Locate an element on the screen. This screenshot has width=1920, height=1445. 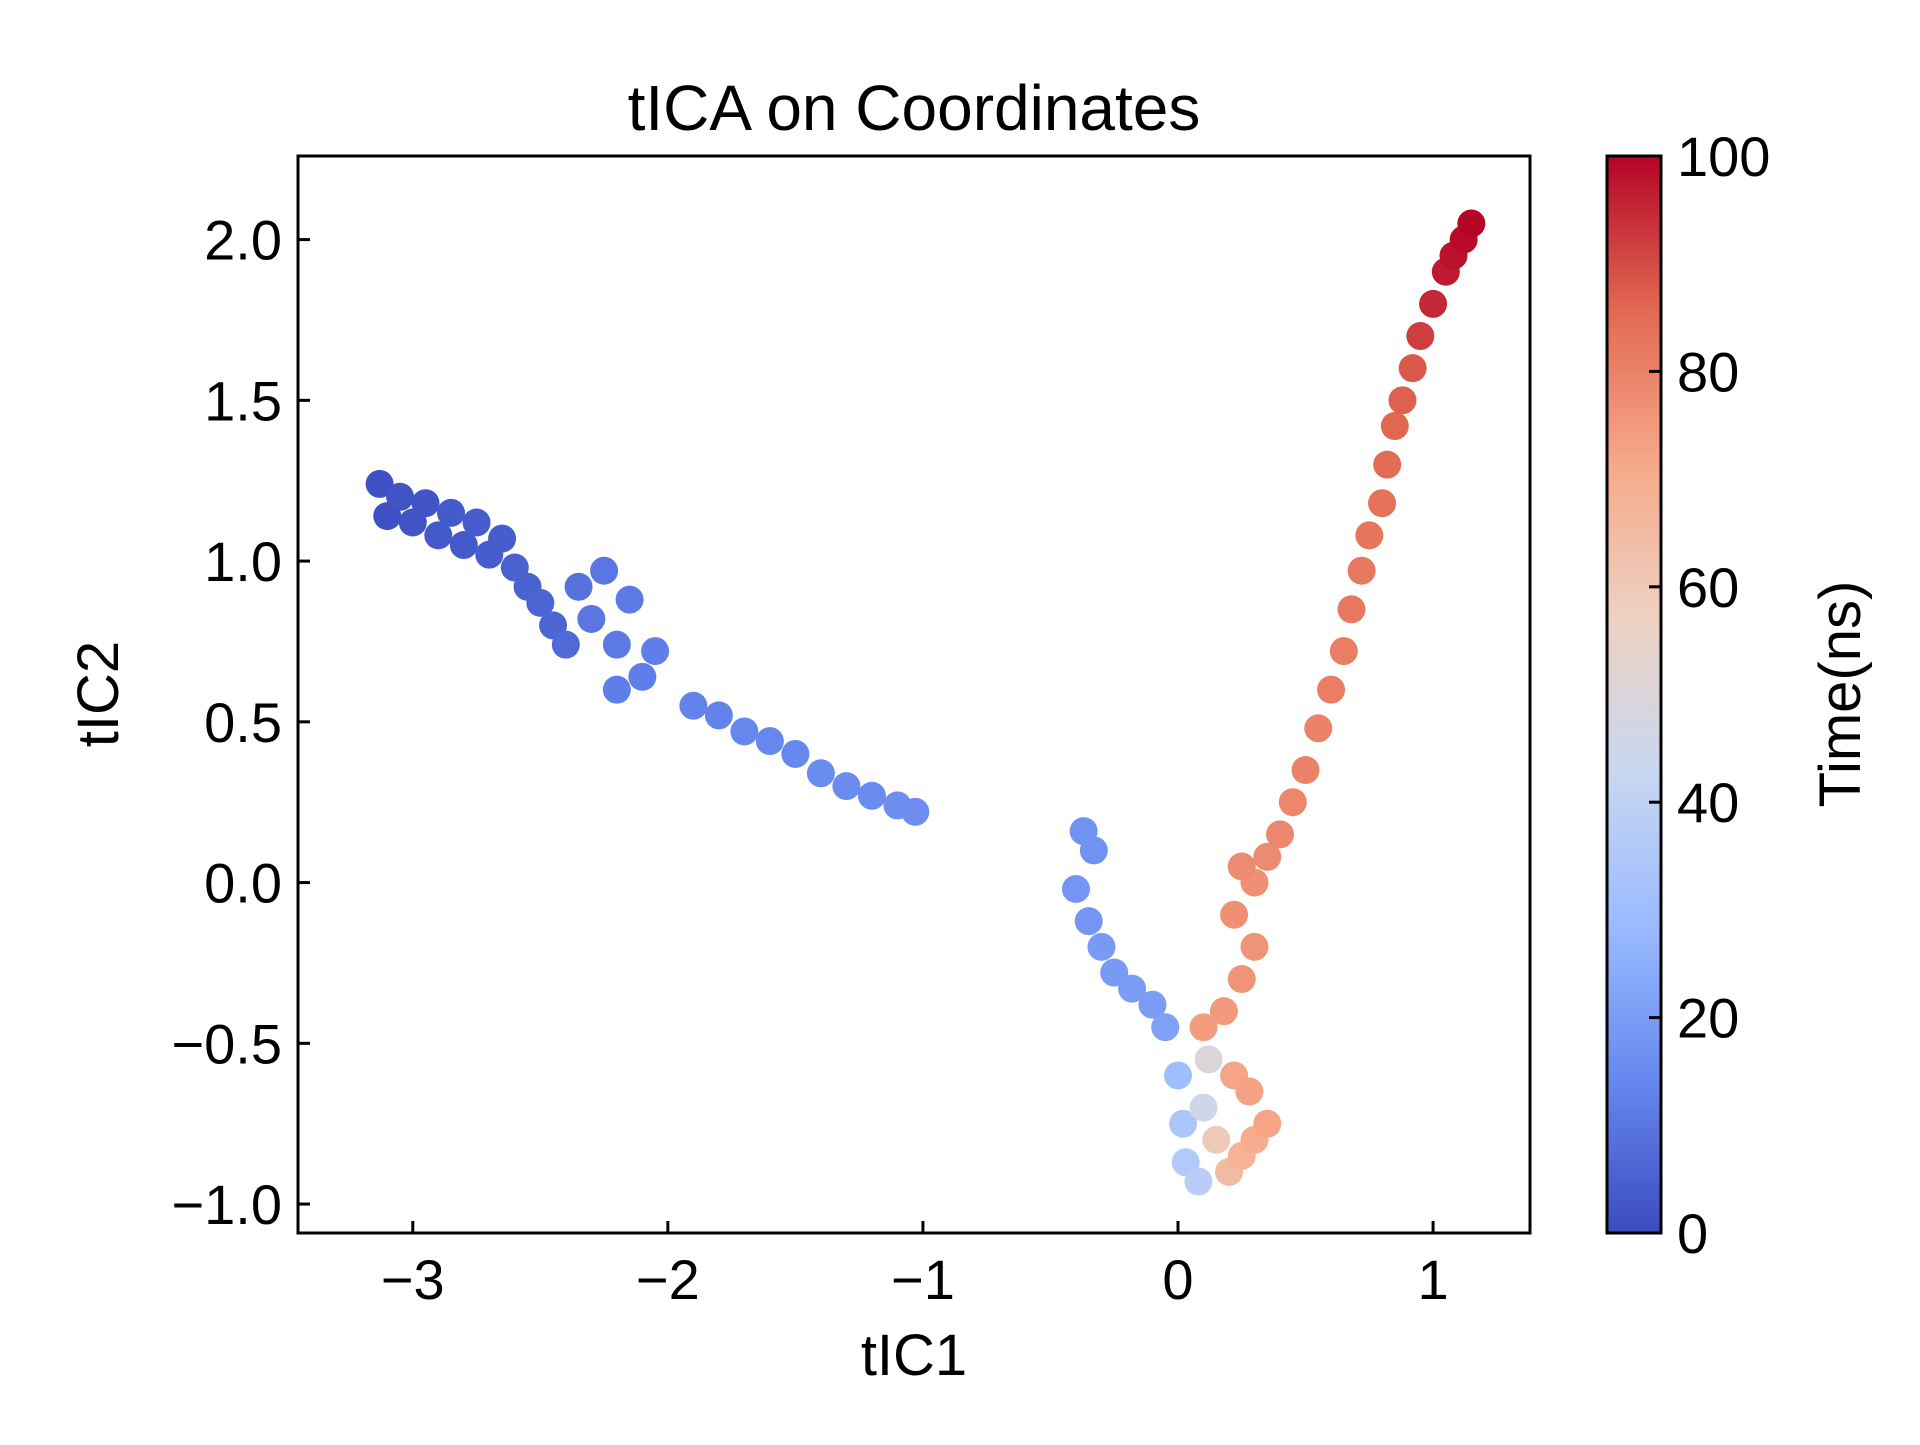
colorbar-tick-label: 100 is located at coordinates (1723, 156).